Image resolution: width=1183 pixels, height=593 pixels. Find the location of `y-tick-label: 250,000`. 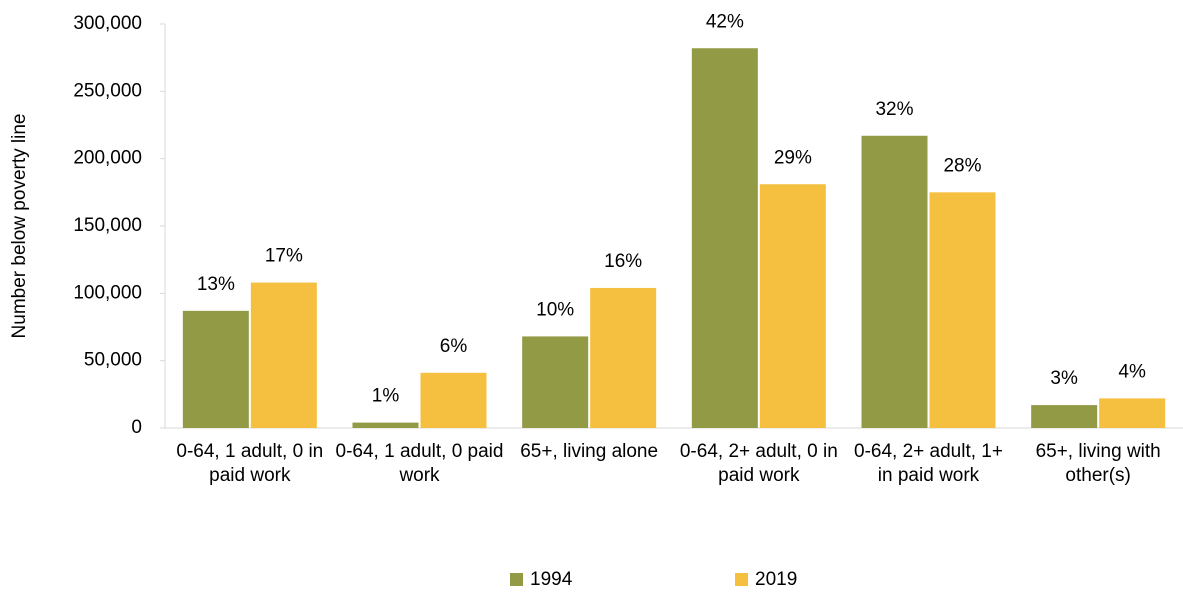

y-tick-label: 250,000 is located at coordinates (107, 90).